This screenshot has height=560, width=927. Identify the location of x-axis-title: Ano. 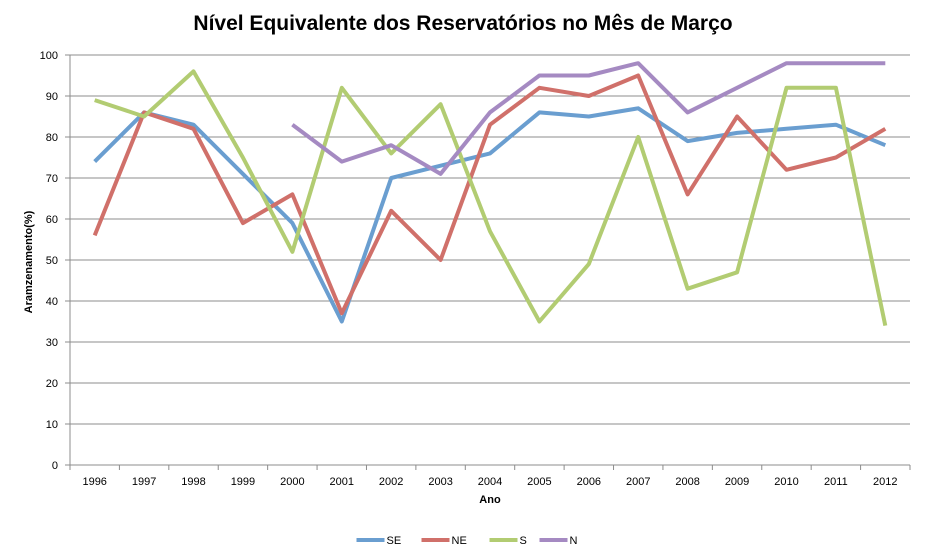
(490, 500).